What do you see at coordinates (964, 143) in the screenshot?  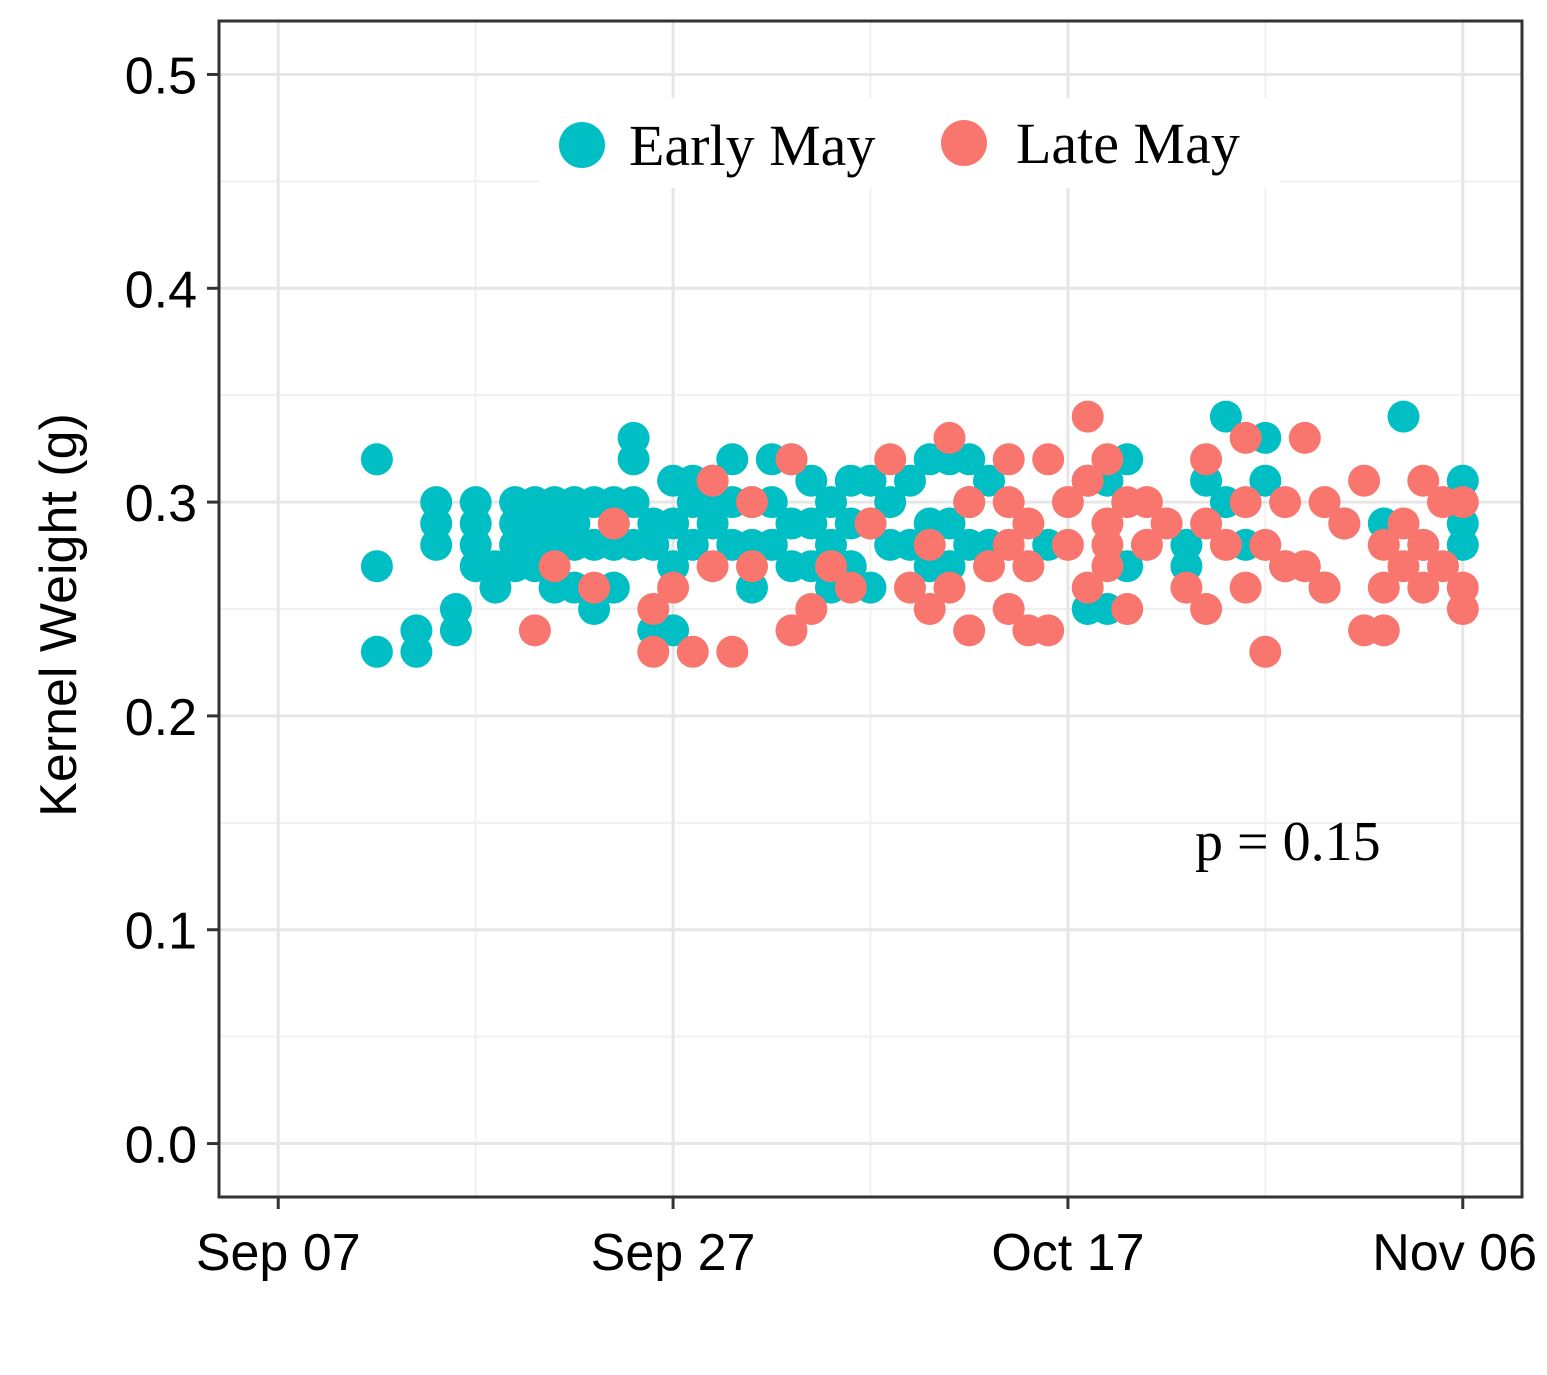 I see `legend-key-late-may` at bounding box center [964, 143].